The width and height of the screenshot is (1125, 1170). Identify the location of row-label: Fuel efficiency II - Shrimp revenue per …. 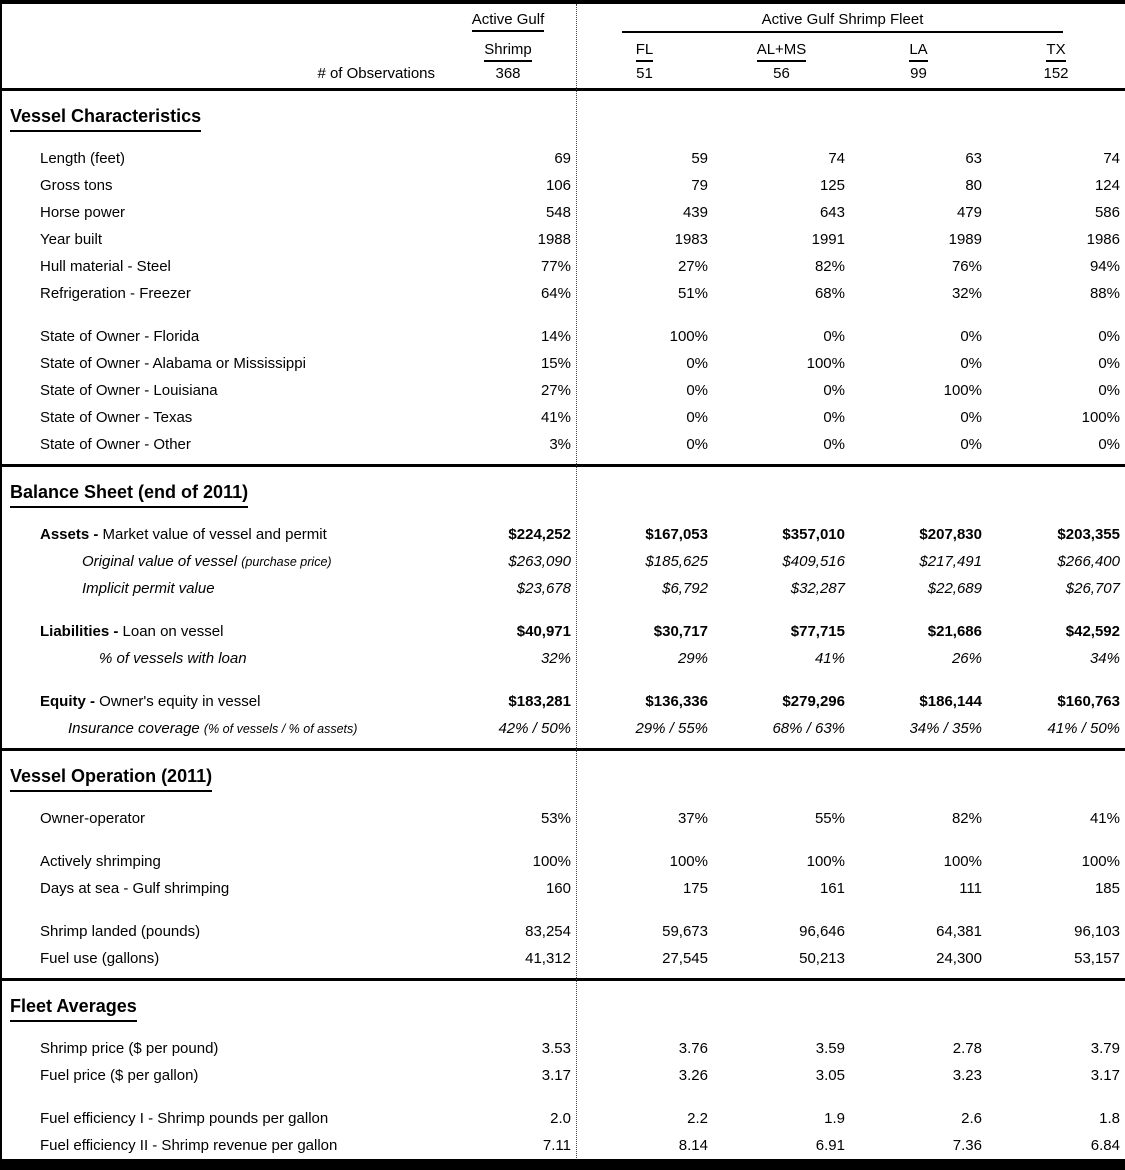
(221, 1145).